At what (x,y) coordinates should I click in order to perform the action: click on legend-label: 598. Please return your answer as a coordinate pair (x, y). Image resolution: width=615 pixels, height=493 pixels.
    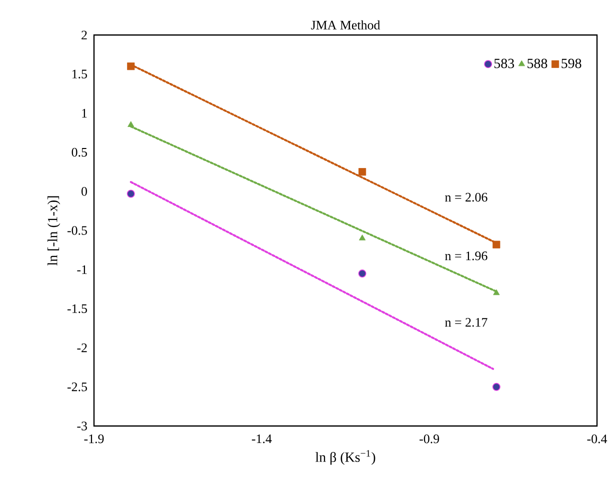
    Looking at the image, I should click on (572, 63).